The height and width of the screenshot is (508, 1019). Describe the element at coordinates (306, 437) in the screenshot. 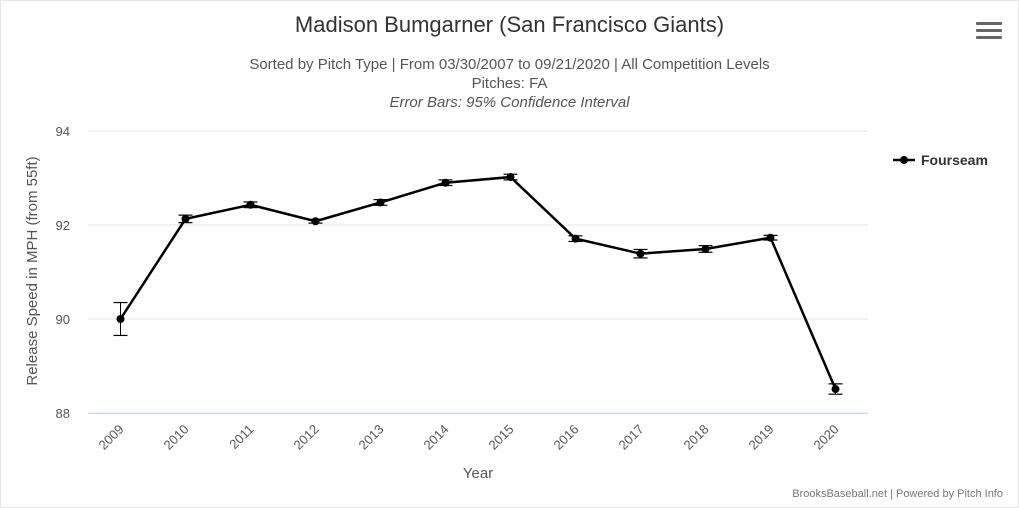

I see `x-tick-label: 2012` at that location.